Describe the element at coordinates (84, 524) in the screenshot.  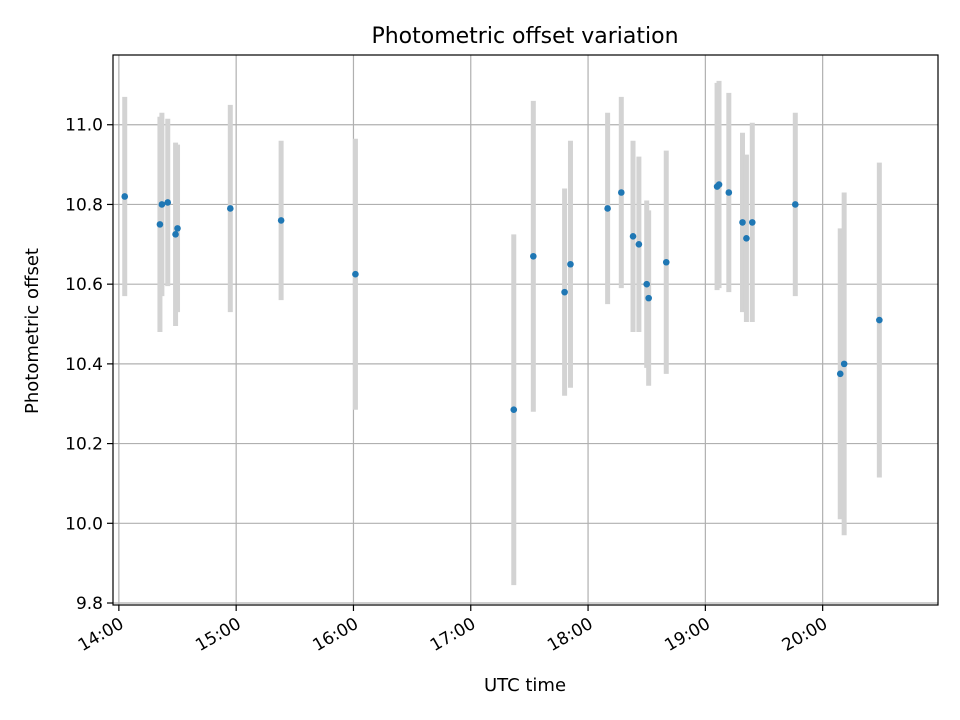
I see `y-tick-label: 10.0` at that location.